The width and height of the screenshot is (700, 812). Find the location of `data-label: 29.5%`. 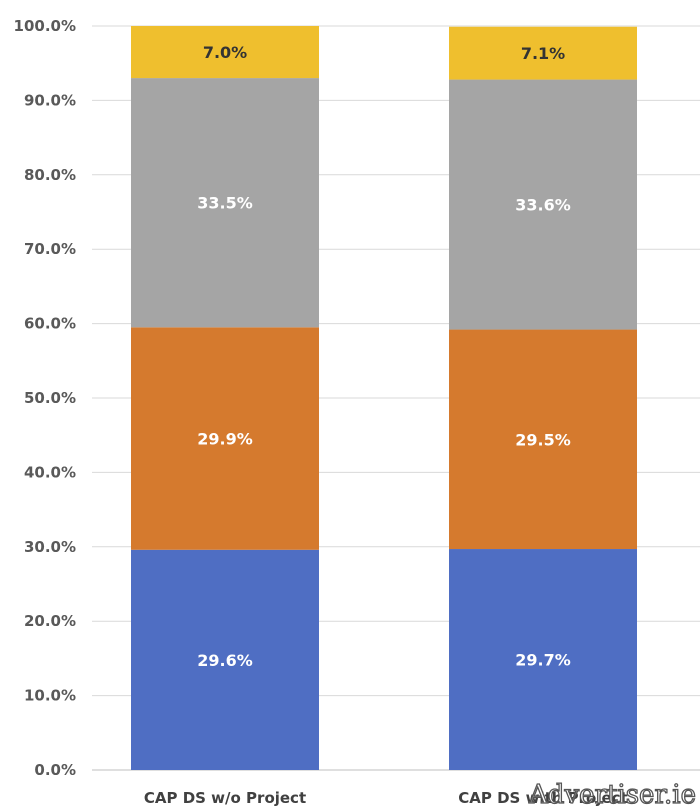

data-label: 29.5% is located at coordinates (543, 439).